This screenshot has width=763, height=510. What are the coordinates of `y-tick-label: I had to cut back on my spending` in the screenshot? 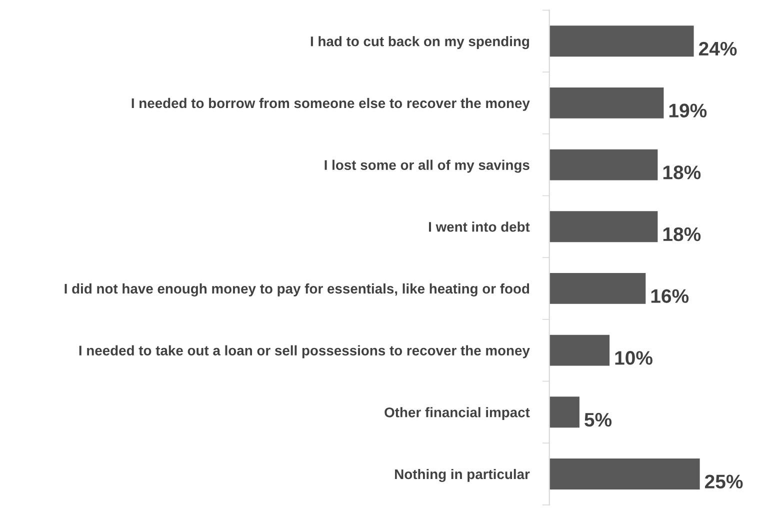 It's located at (420, 43).